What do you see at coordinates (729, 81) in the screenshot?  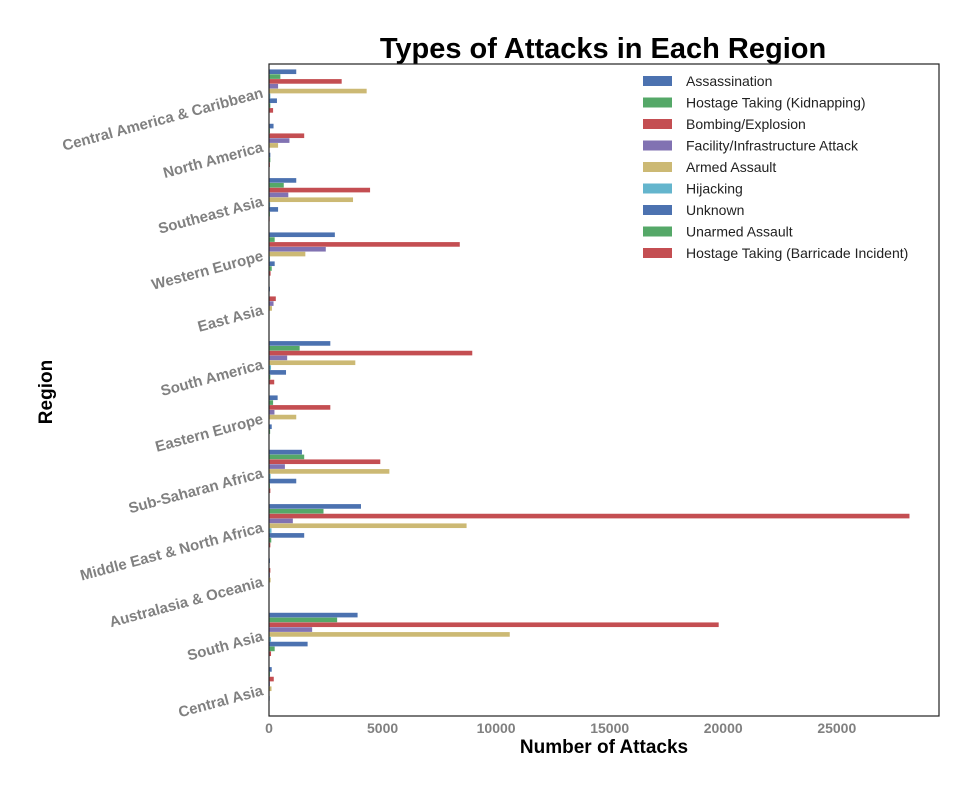 I see `legend-label: Assassination` at bounding box center [729, 81].